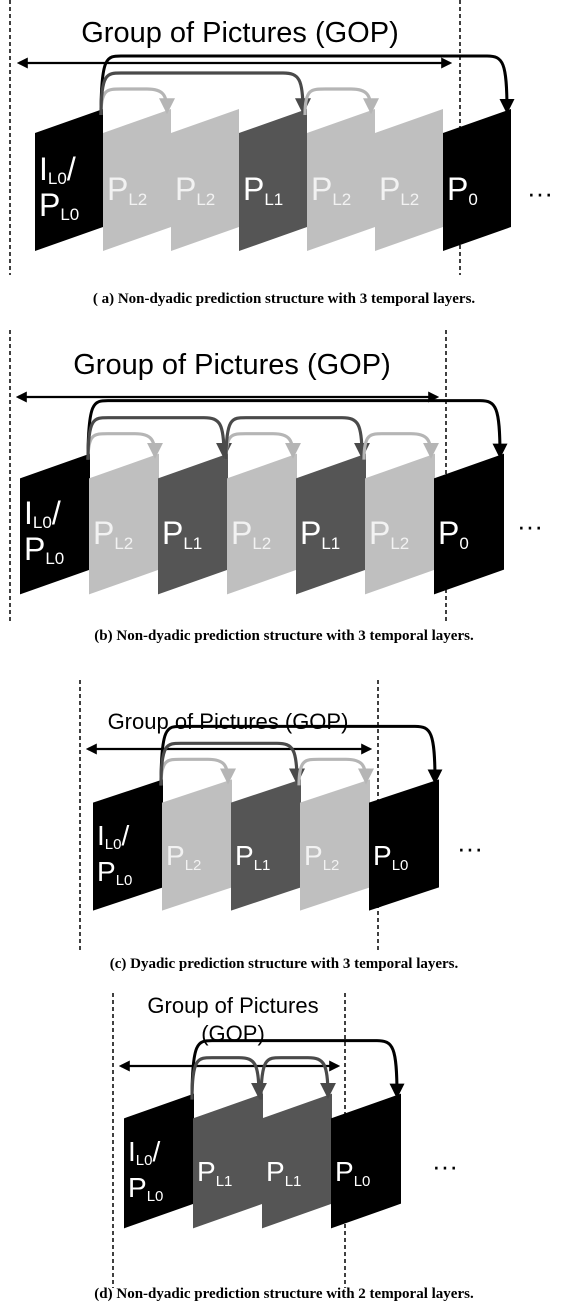  What do you see at coordinates (273, 180) in the screenshot?
I see `frame-3: PL1` at bounding box center [273, 180].